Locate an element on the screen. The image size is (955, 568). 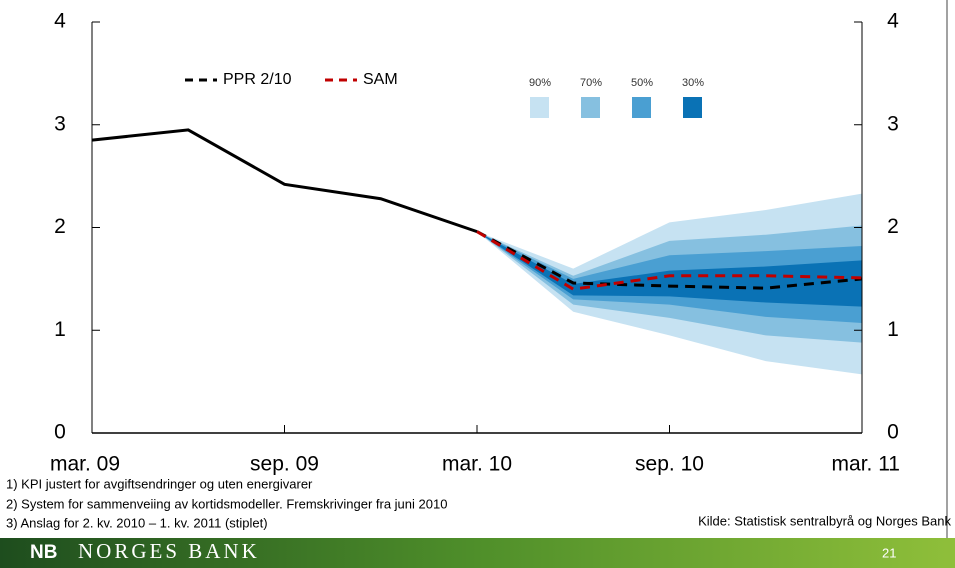
band-legend-label: 70% is located at coordinates (591, 83).